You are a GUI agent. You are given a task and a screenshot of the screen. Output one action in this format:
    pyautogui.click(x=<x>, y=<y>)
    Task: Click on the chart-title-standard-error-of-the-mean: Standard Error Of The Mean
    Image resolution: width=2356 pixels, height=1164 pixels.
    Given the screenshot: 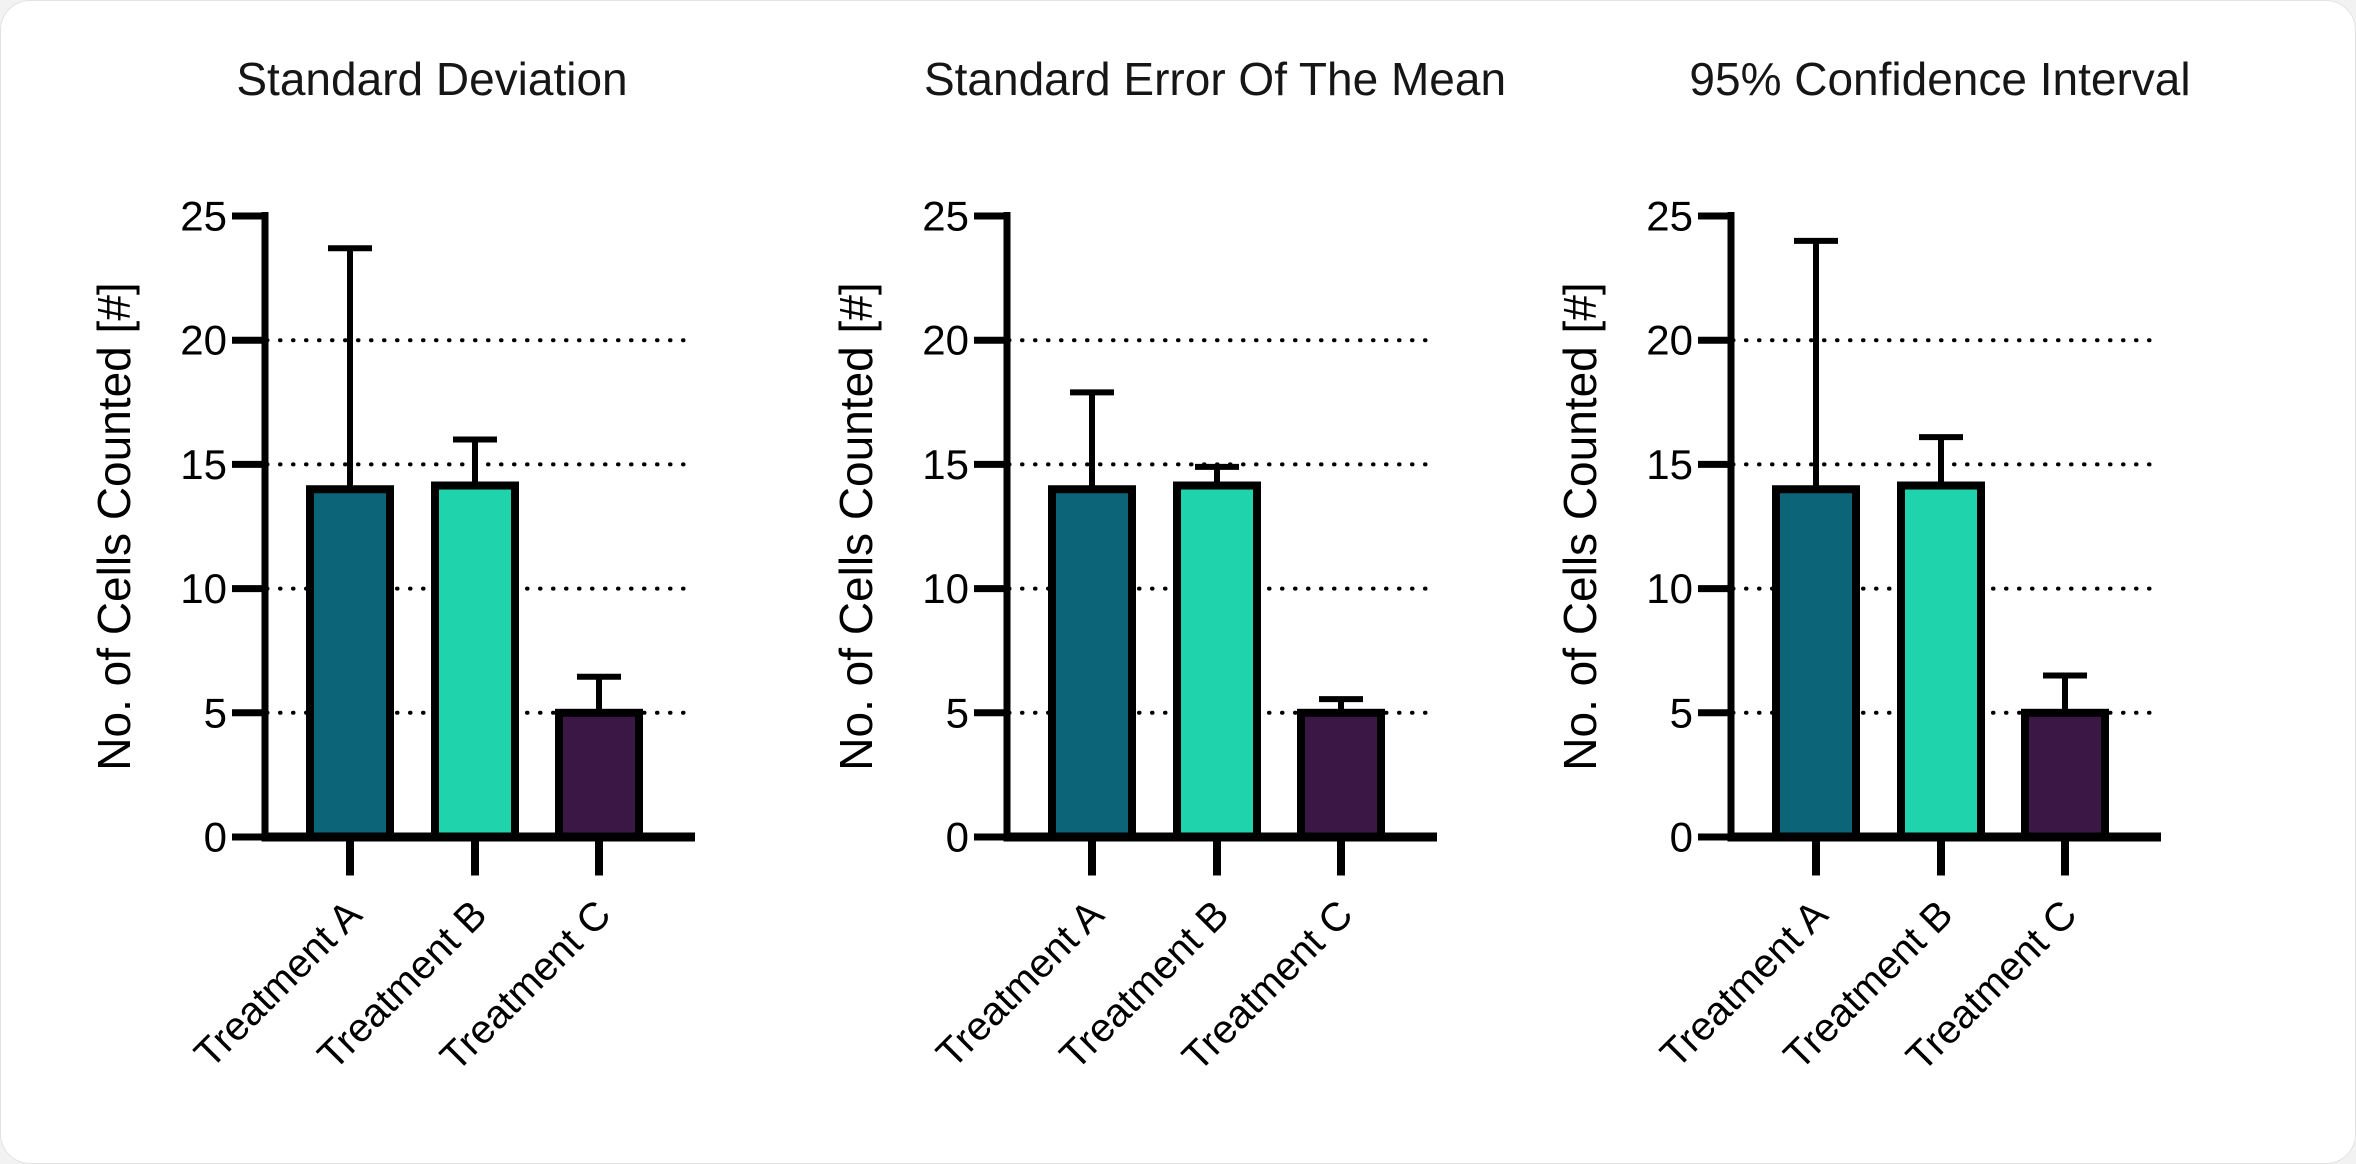 What is the action you would take?
    pyautogui.click(x=1215, y=79)
    